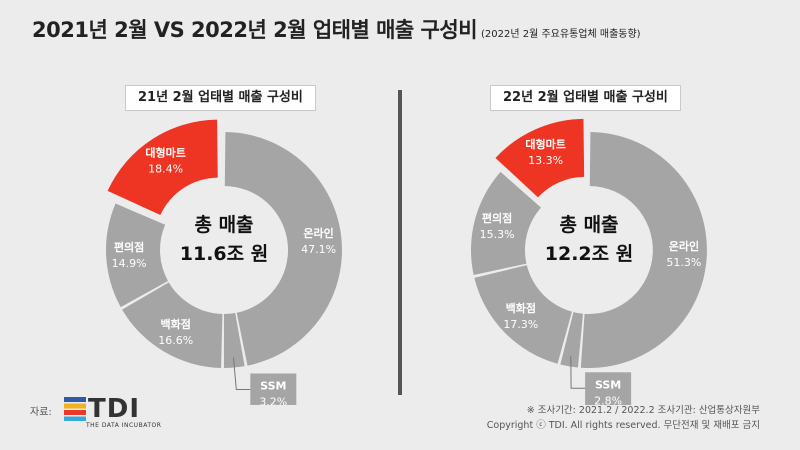  I want to click on slice-department-store-2021, so click(172, 325).